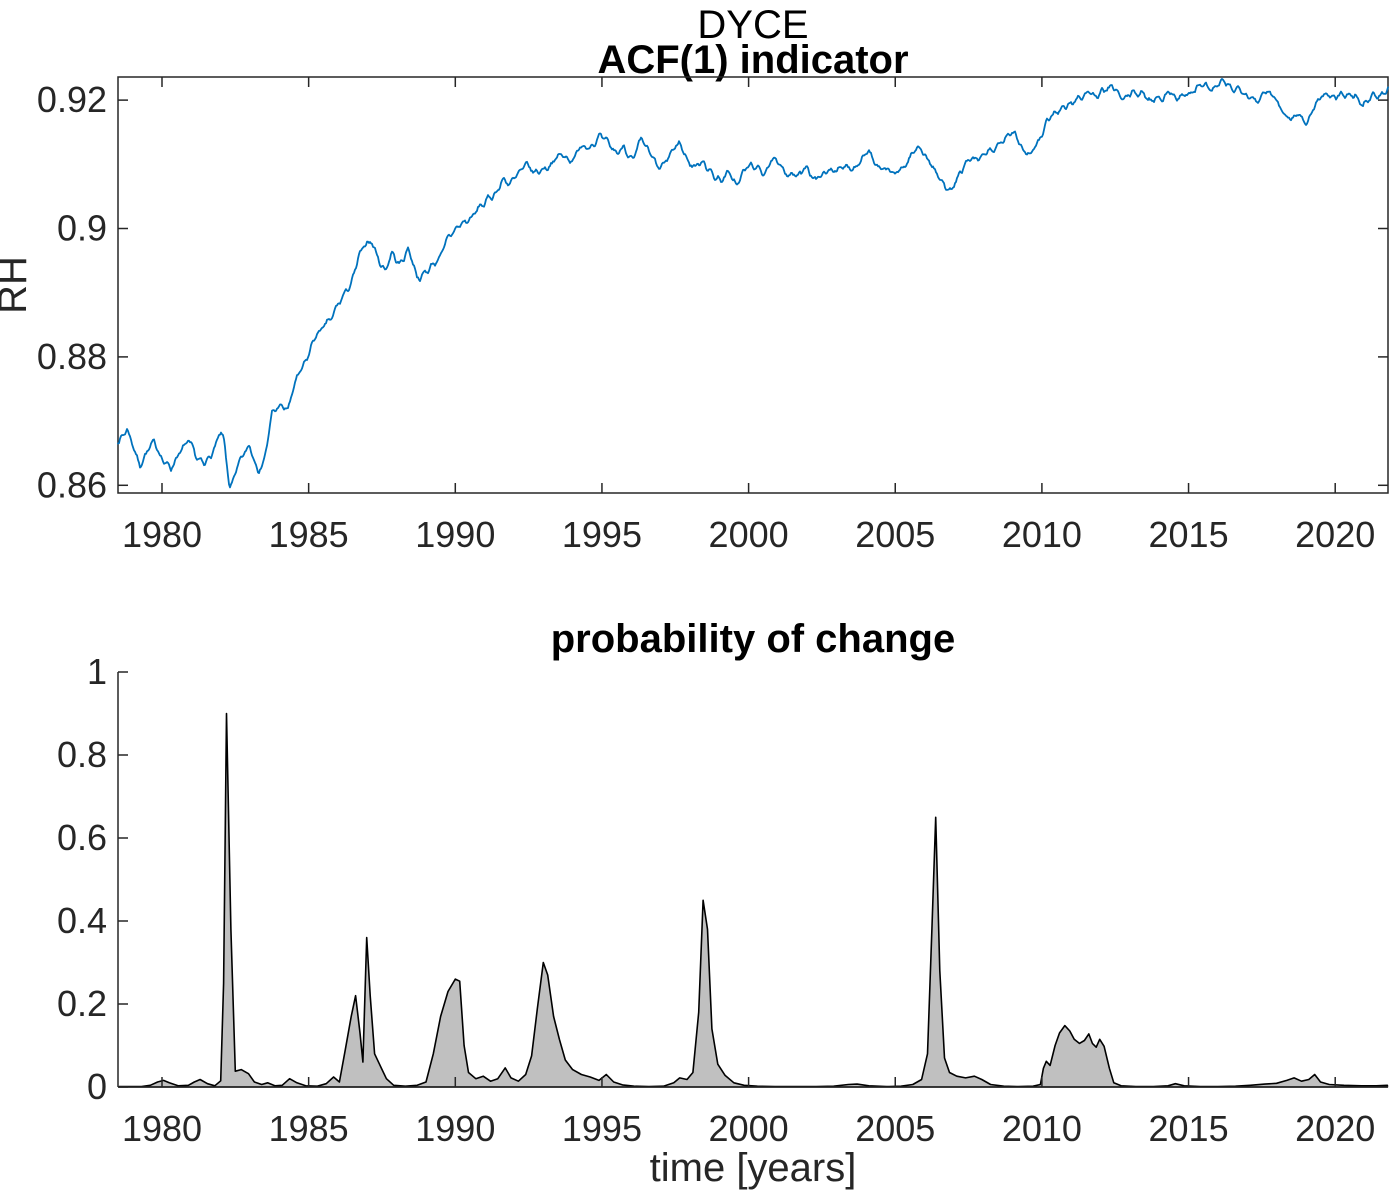 The image size is (1391, 1196). Describe the element at coordinates (752, 60) in the screenshot. I see `acf-plot-title: ACF(1) indicator` at that location.